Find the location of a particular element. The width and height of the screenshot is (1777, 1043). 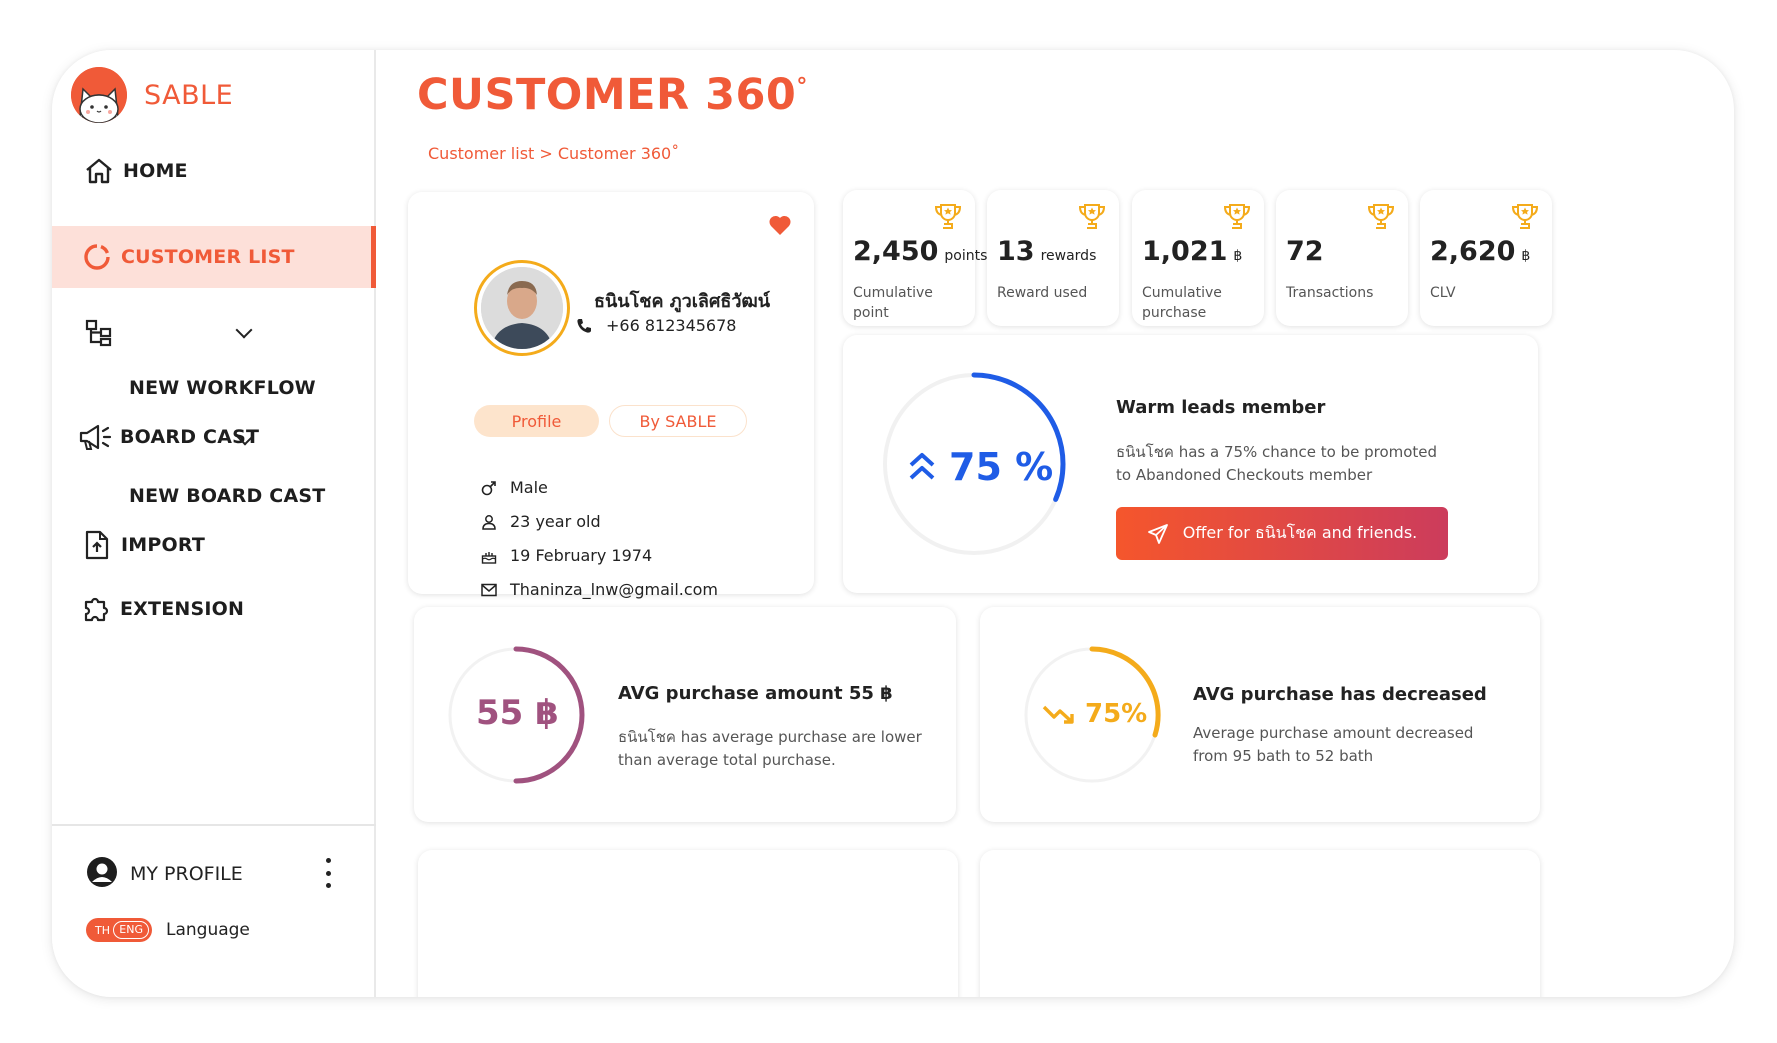

stat-card: 13 rewards Reward used is located at coordinates (1053, 258).